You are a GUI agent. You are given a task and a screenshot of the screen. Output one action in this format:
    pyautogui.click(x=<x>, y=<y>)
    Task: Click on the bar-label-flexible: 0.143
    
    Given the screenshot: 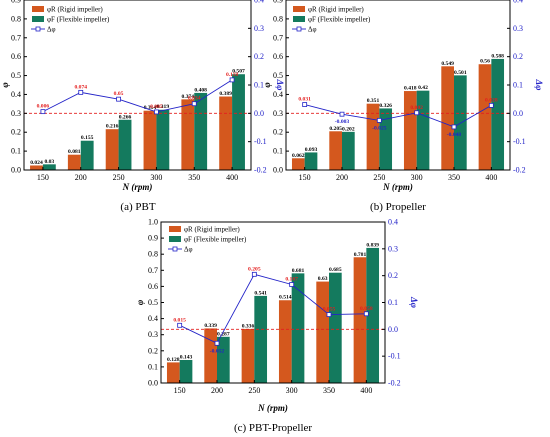 What is the action you would take?
    pyautogui.click(x=186, y=357)
    